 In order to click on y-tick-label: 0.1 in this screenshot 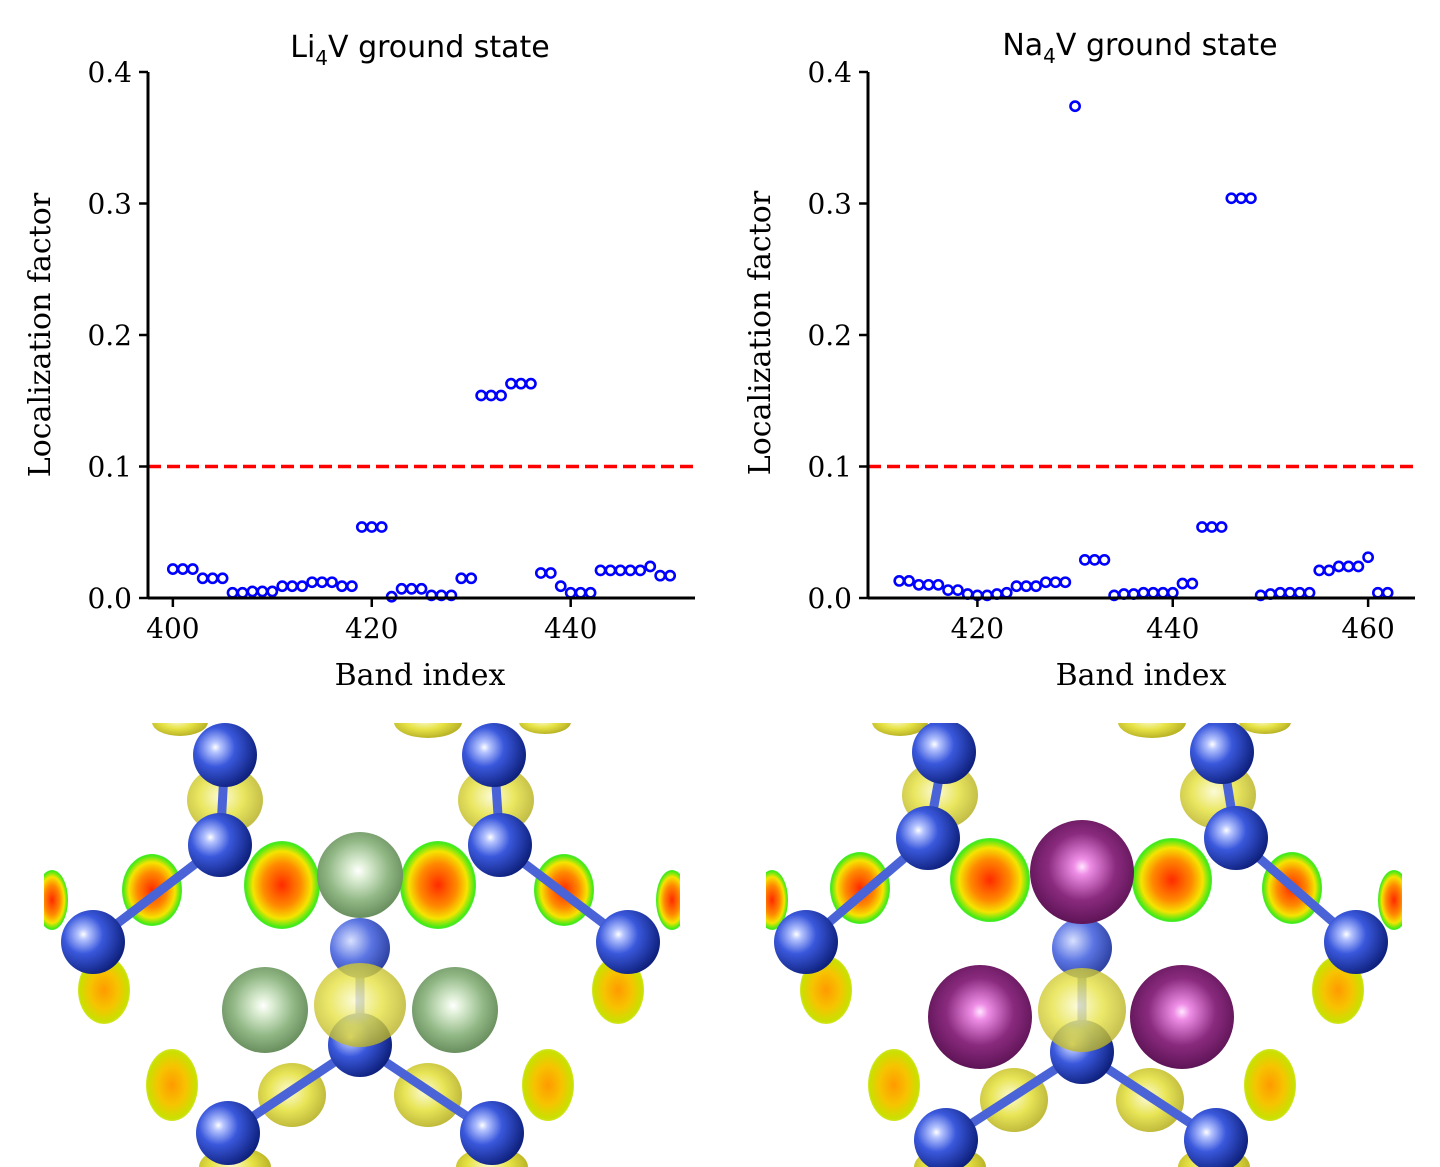, I will do `click(109, 467)`.